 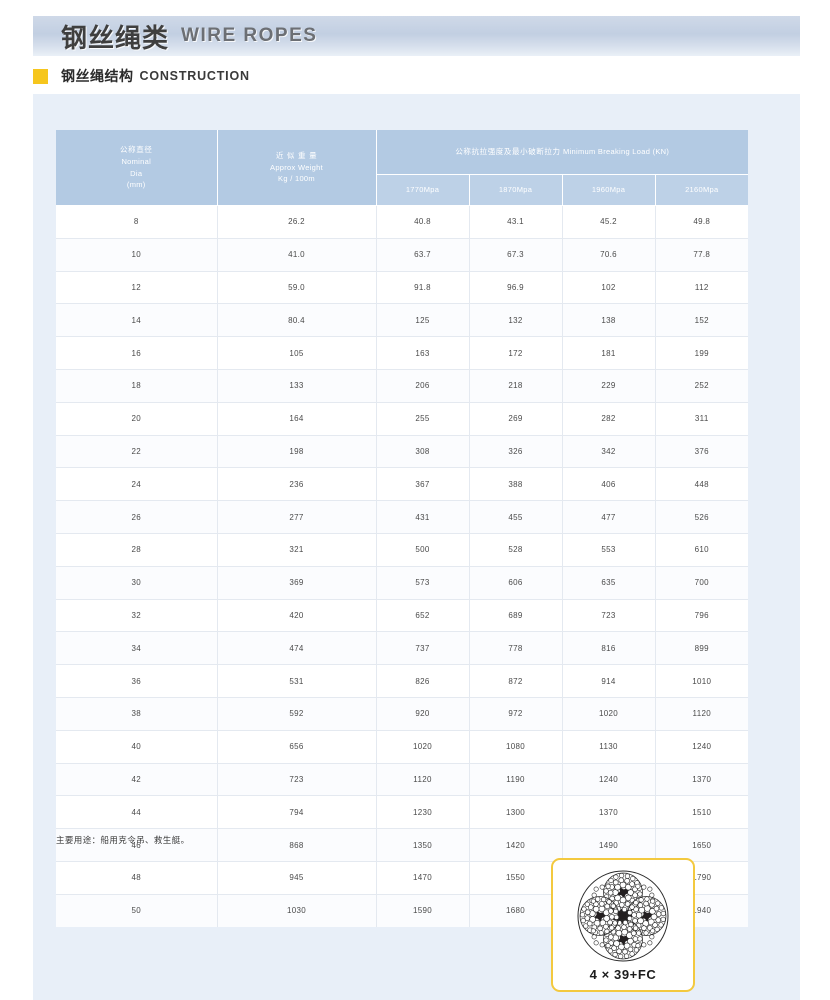 I want to click on cell-breaking-load-2: 1020, so click(x=609, y=714).